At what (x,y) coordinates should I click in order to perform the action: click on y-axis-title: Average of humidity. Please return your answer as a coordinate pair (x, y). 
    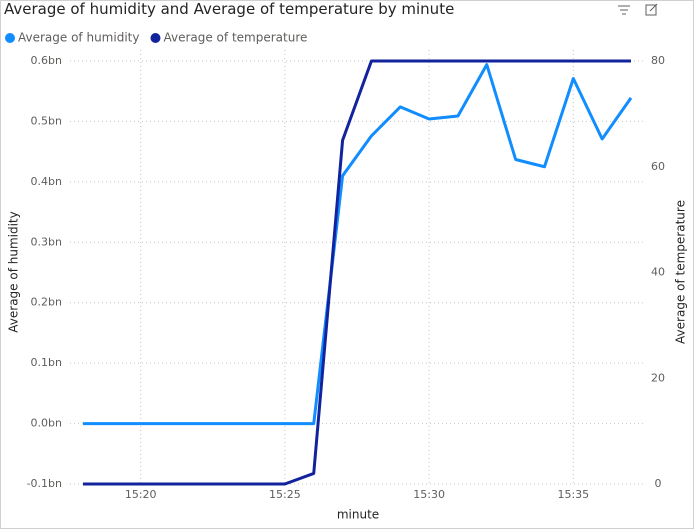
    Looking at the image, I should click on (14, 271).